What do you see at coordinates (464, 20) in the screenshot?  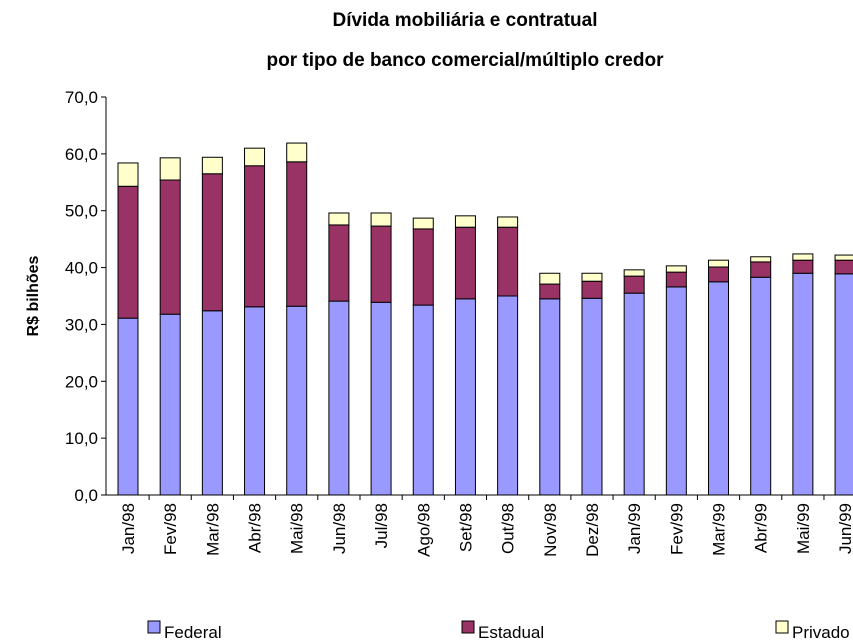 I see `chart-title: Dívida mobiliária e contratual` at bounding box center [464, 20].